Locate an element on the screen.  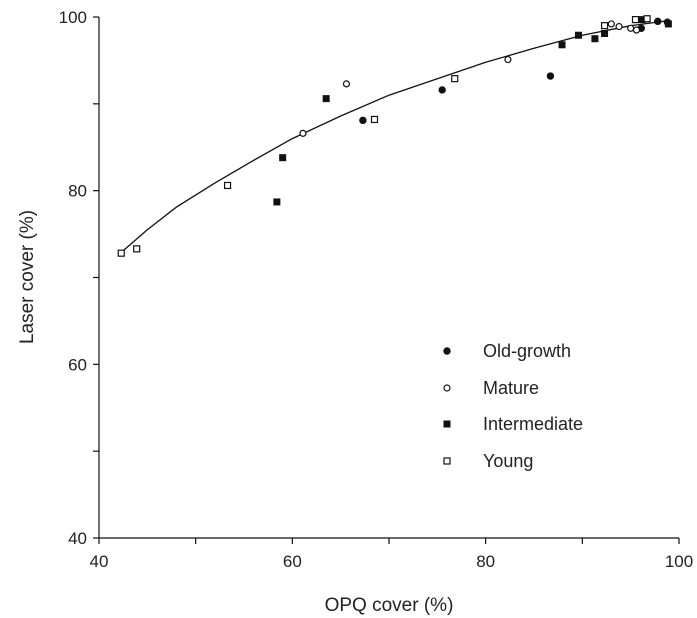
y-tick-label: 60 is located at coordinates (77, 364).